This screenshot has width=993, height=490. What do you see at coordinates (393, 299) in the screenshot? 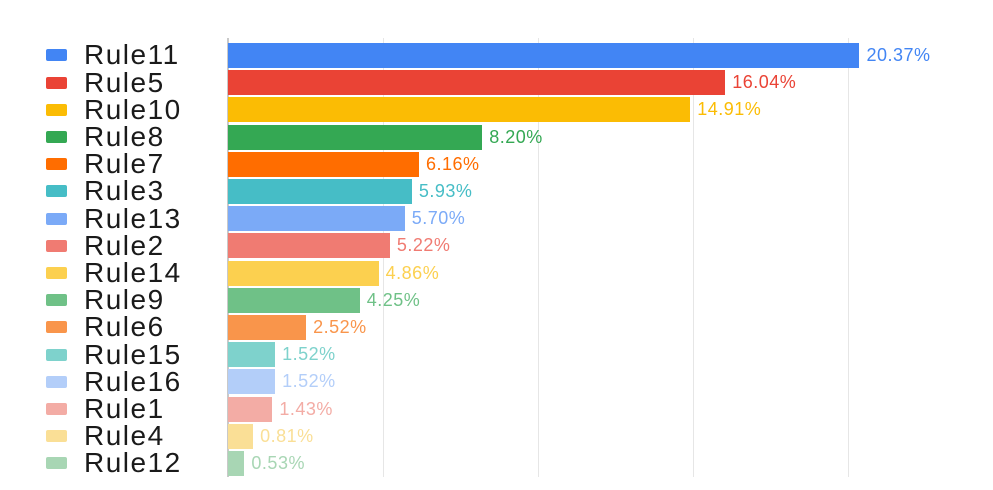
I see `bar-value-label-rule9: 4.25%` at bounding box center [393, 299].